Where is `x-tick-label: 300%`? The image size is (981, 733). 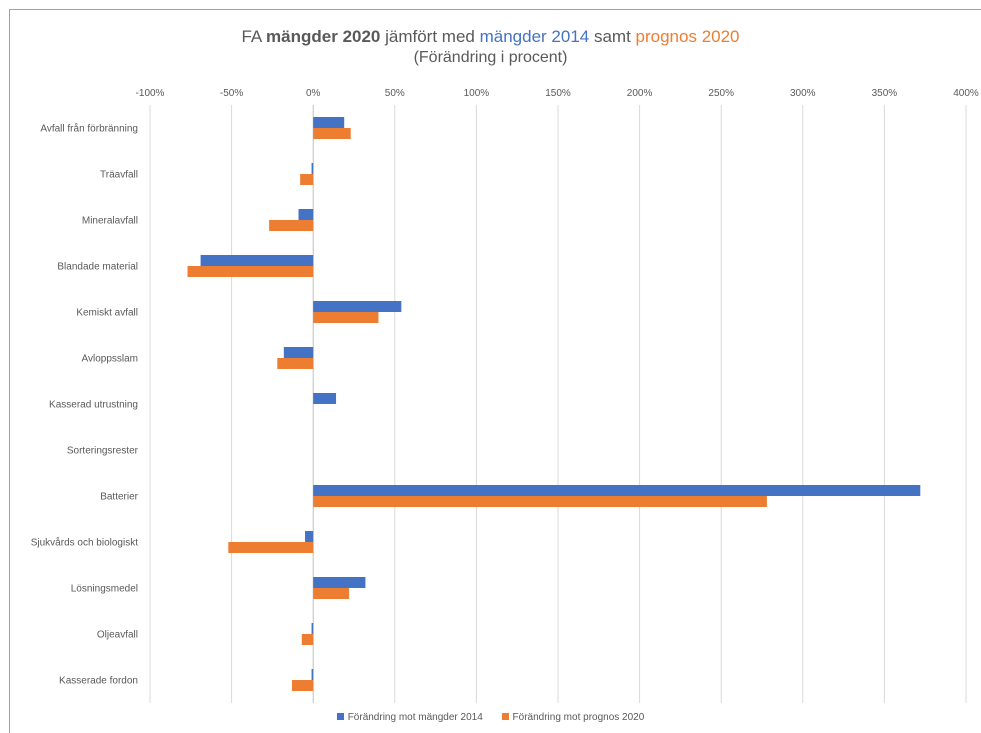 x-tick-label: 300% is located at coordinates (803, 93).